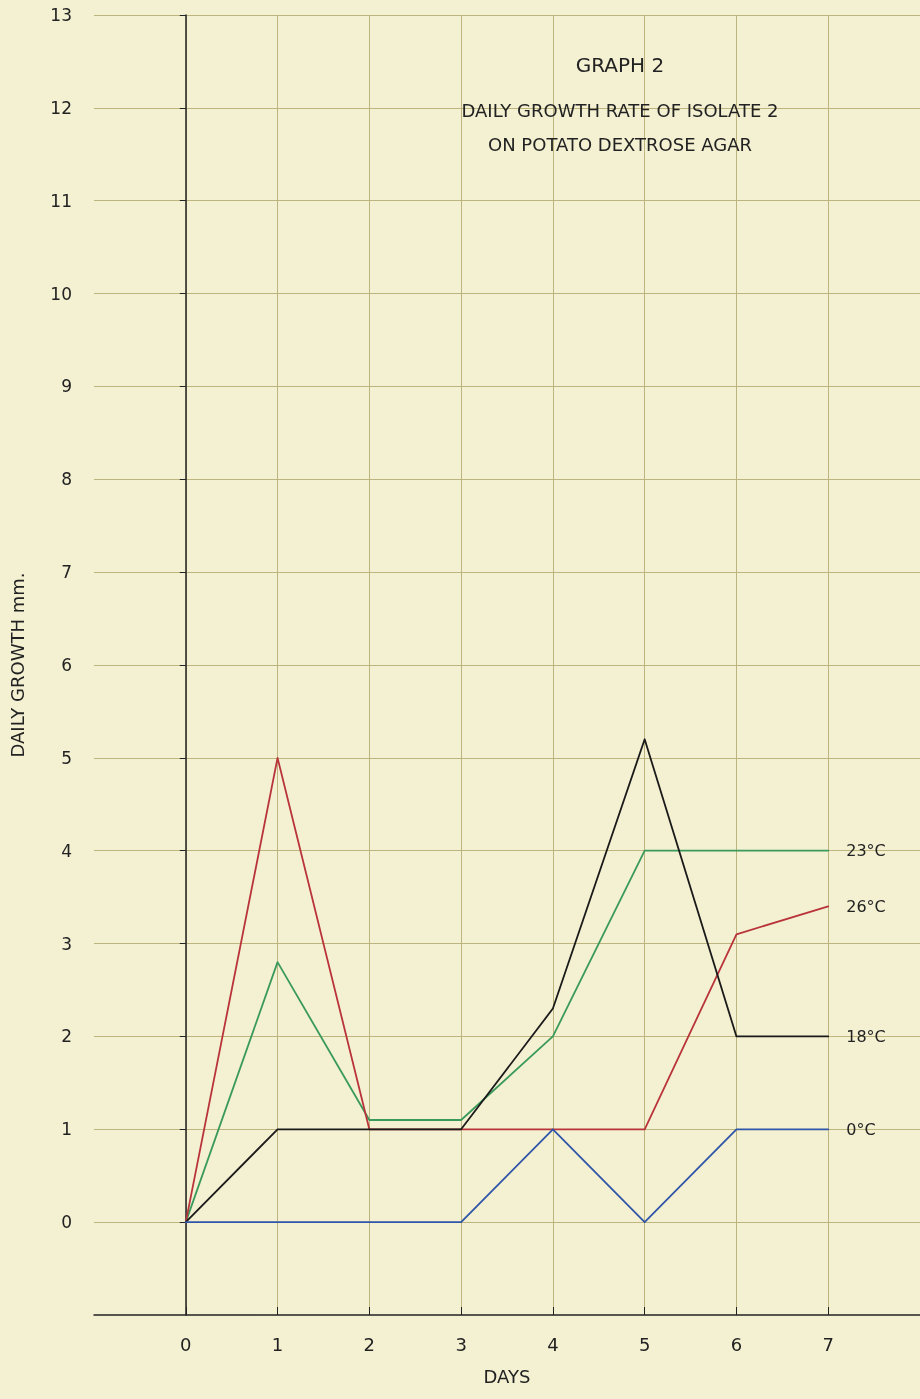 The height and width of the screenshot is (1399, 920). Describe the element at coordinates (620, 65) in the screenshot. I see `text: GRAPH 2` at that location.